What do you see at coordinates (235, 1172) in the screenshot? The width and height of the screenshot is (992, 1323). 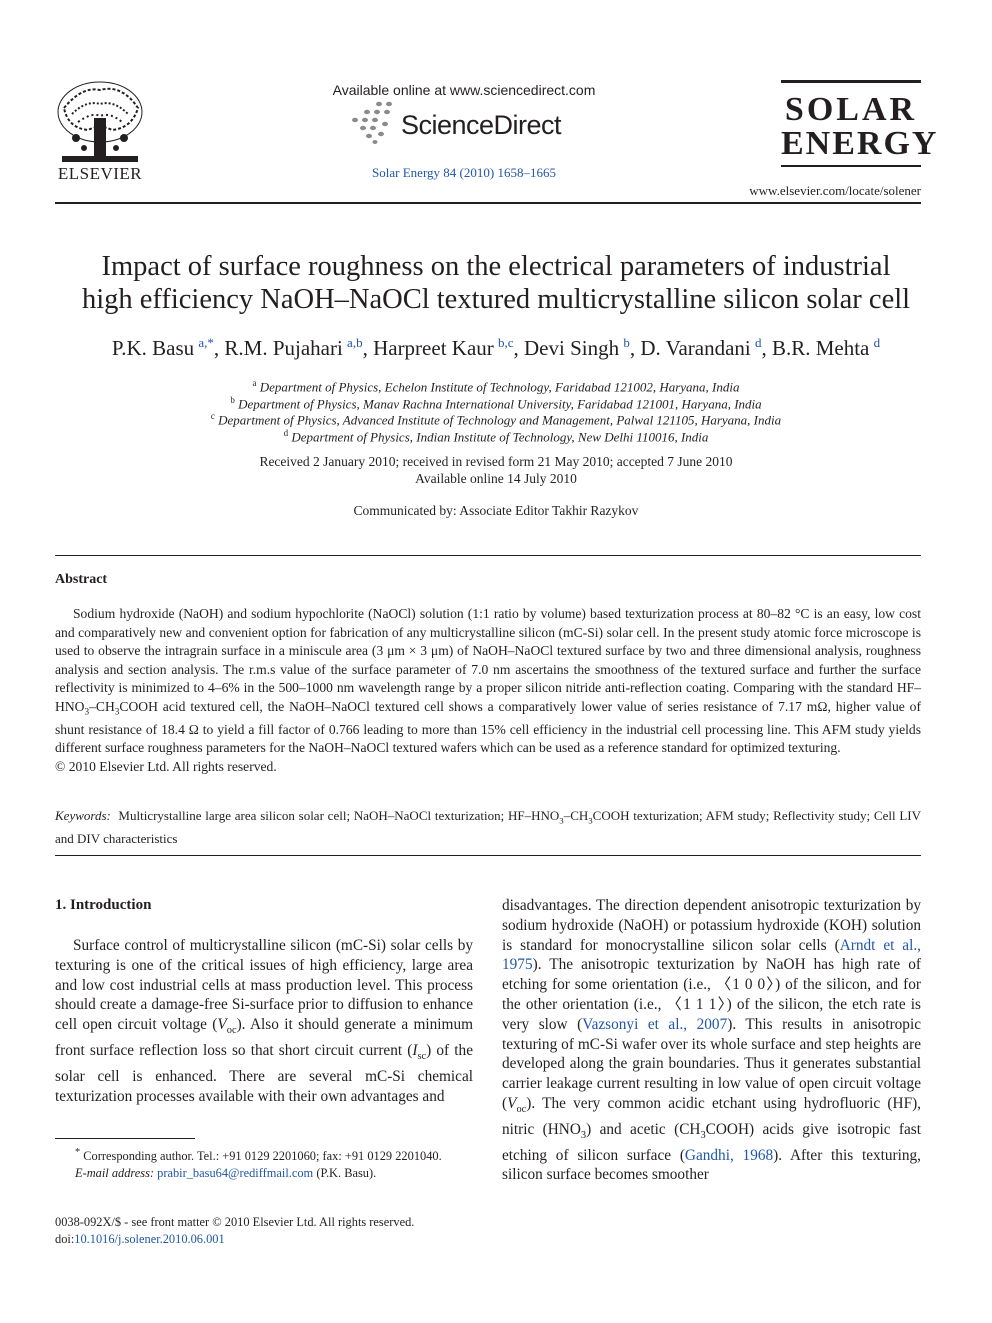 I see `email-link: prabir_basu64@rediffmail.com` at bounding box center [235, 1172].